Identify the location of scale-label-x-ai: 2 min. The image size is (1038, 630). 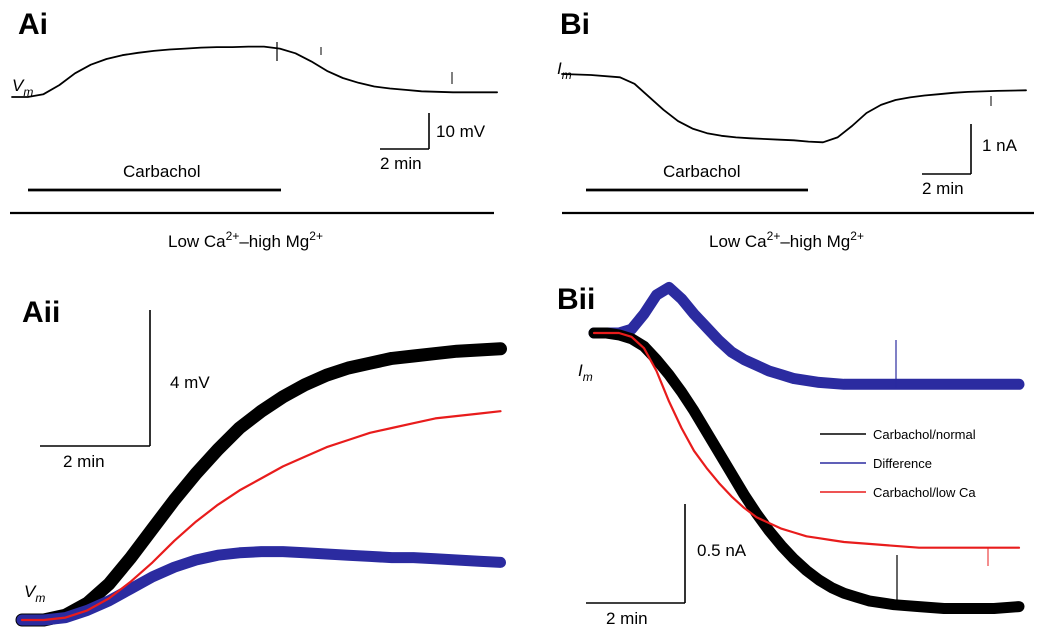
(401, 163).